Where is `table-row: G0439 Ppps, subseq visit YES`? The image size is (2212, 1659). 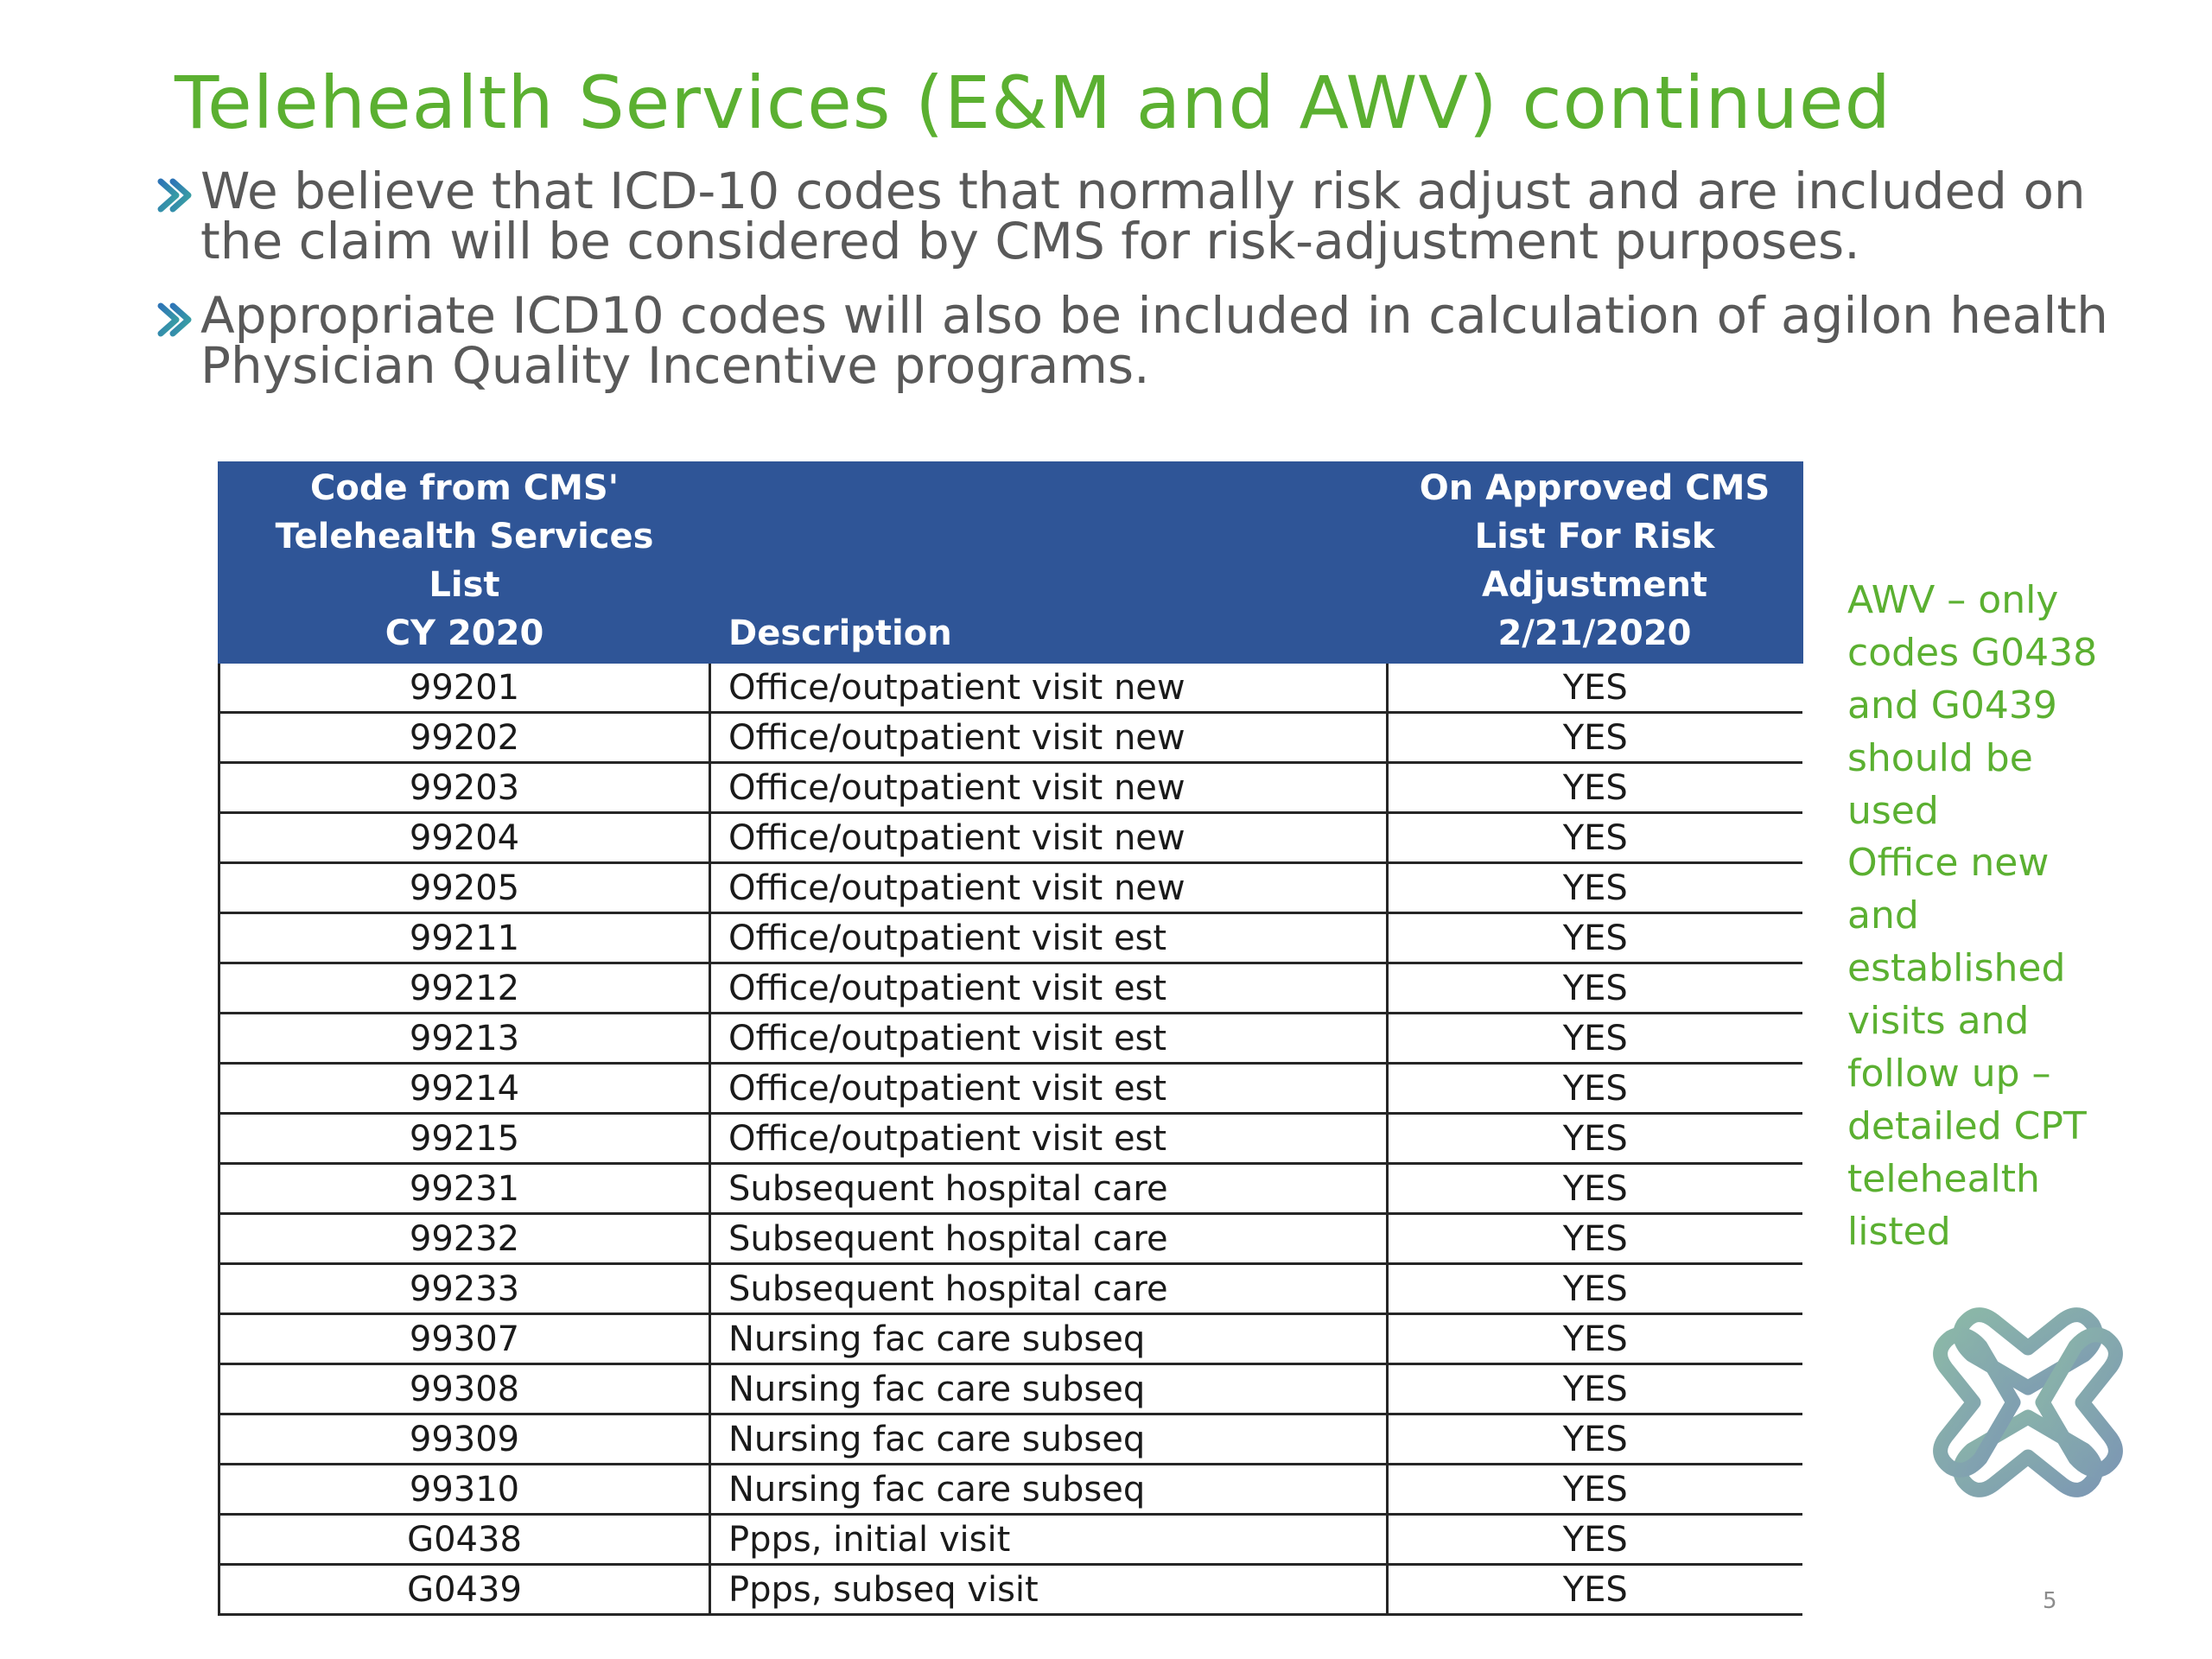
table-row: G0439 Ppps, subseq visit YES is located at coordinates (1010, 1589).